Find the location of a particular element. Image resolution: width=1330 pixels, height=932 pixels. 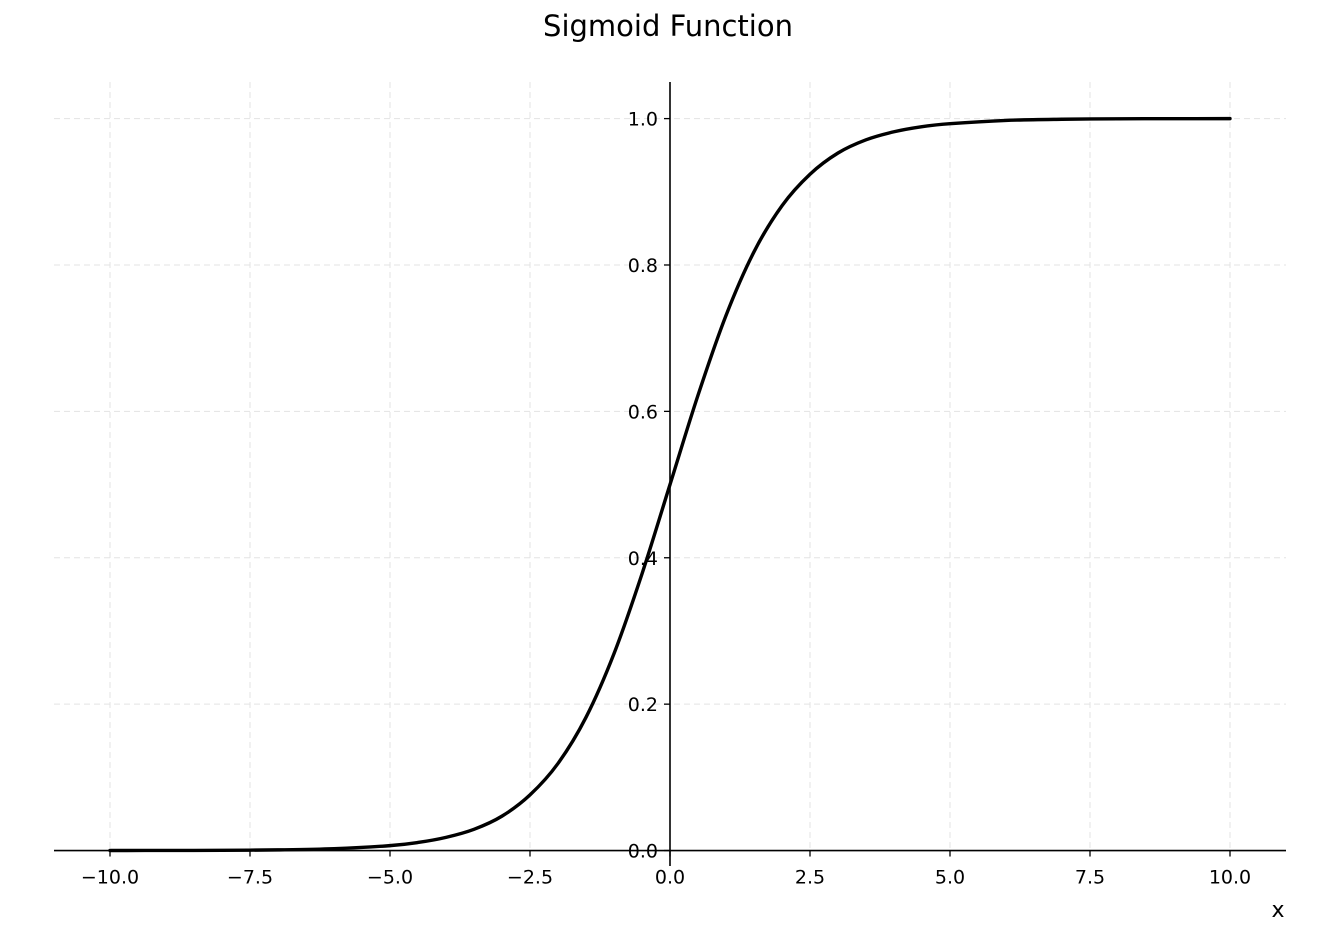

x-tick-label: 2.5 is located at coordinates (810, 878).